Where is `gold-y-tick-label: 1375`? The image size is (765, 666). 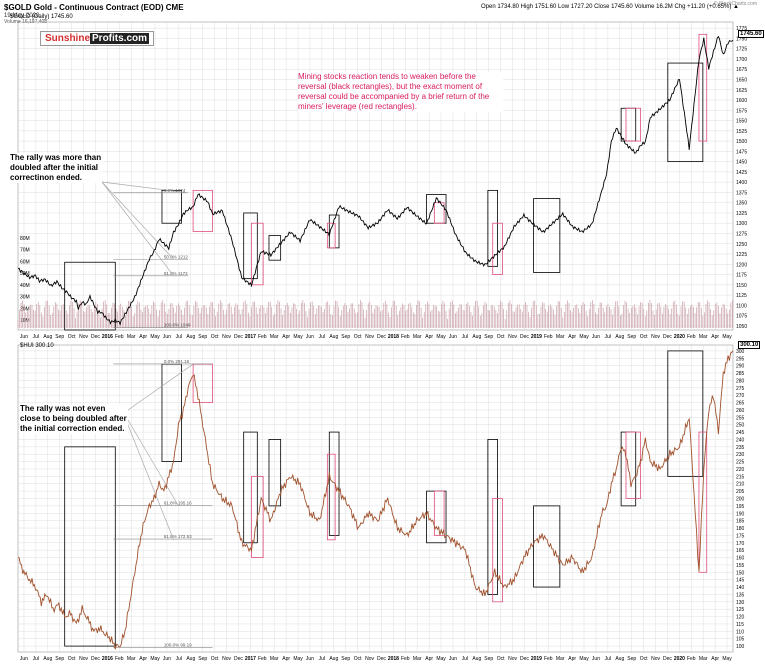
gold-y-tick-label: 1375 is located at coordinates (741, 193).